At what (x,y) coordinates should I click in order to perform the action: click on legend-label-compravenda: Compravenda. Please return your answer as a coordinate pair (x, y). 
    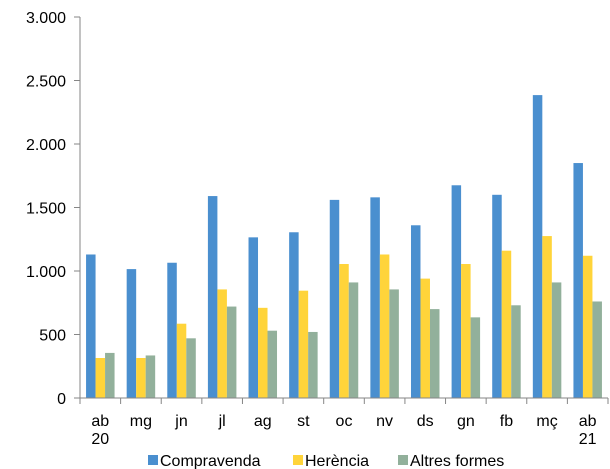
    Looking at the image, I should click on (210, 461).